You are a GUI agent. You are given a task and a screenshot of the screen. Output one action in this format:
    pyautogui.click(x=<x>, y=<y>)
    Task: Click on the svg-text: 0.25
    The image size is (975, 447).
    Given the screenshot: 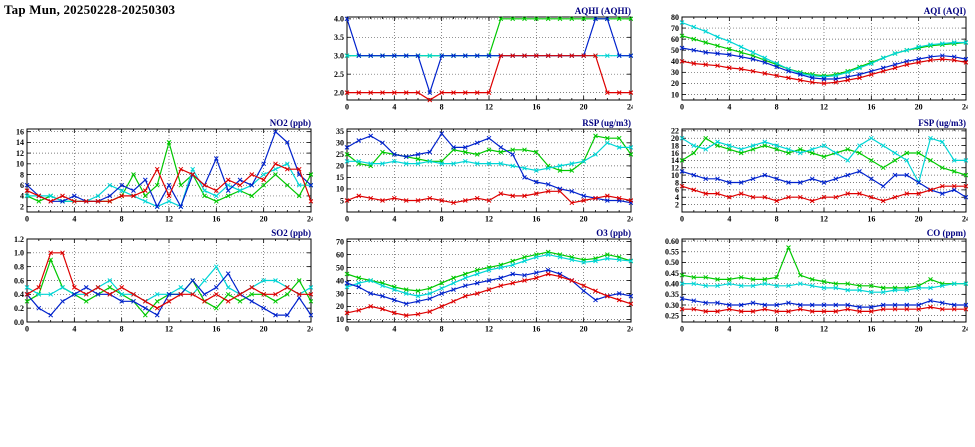 What is the action you would take?
    pyautogui.click(x=672, y=315)
    